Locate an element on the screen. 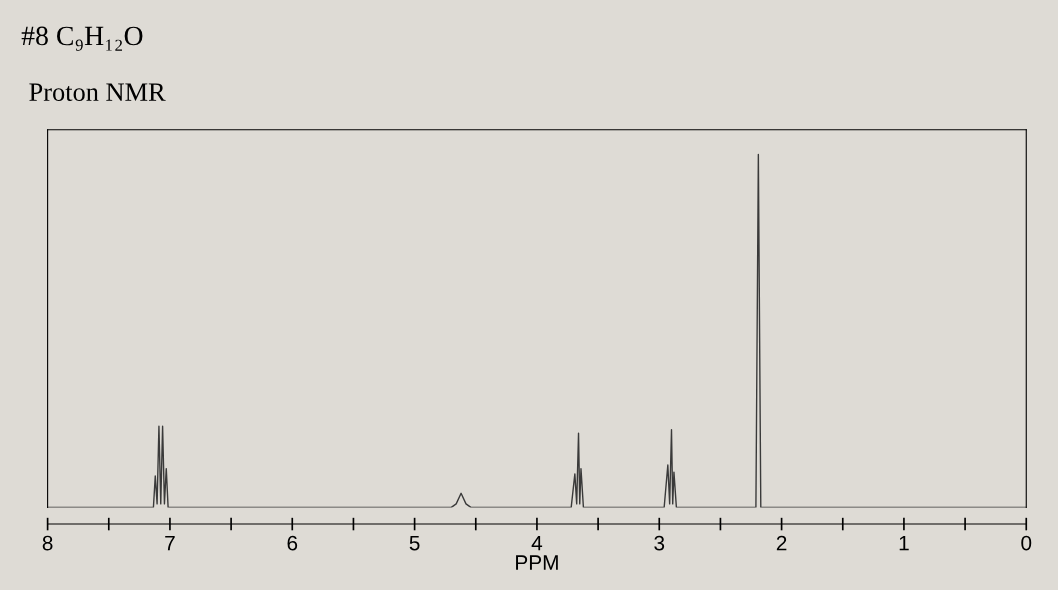 The height and width of the screenshot is (590, 1058). x-tick-label: 0 is located at coordinates (1026, 543).